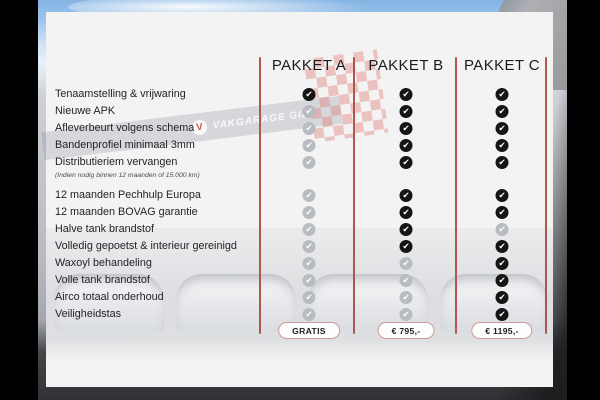 This screenshot has width=600, height=400. I want to click on feature-label: Airco totaal onderhoud, so click(109, 297).